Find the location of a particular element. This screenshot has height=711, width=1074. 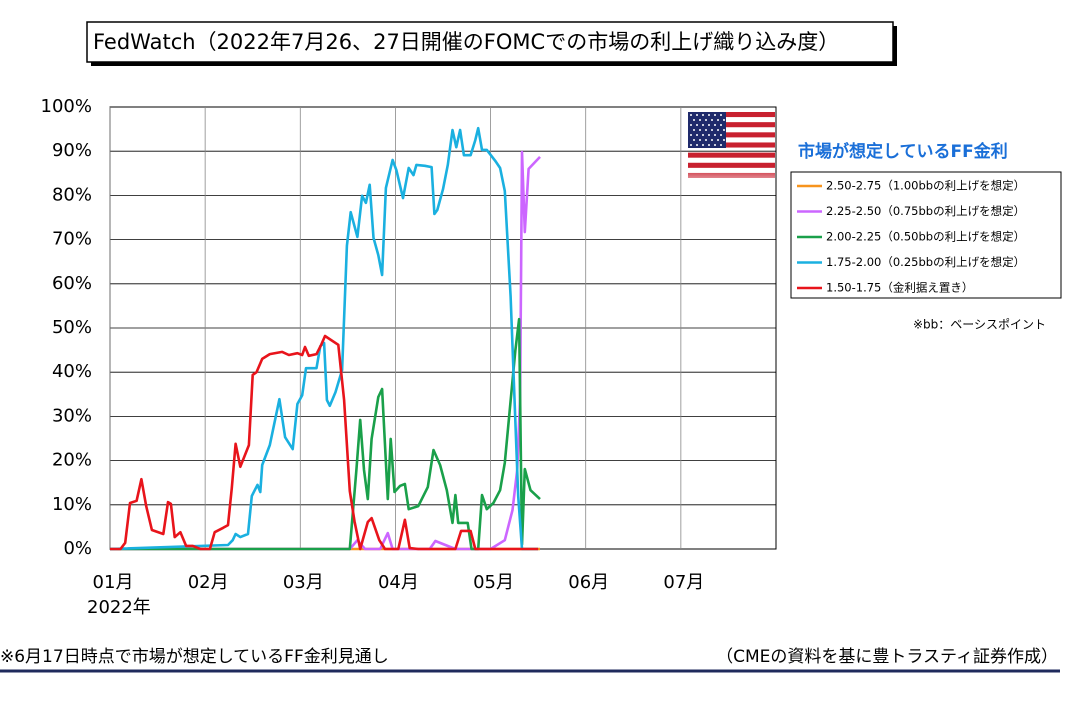

y-tick-label: 70% is located at coordinates (72, 239).